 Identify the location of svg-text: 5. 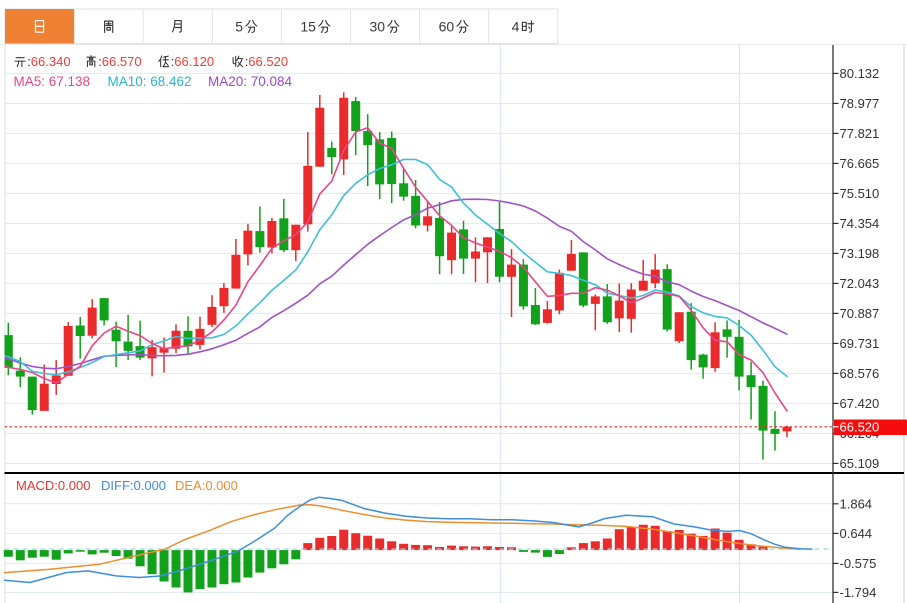
(239, 26).